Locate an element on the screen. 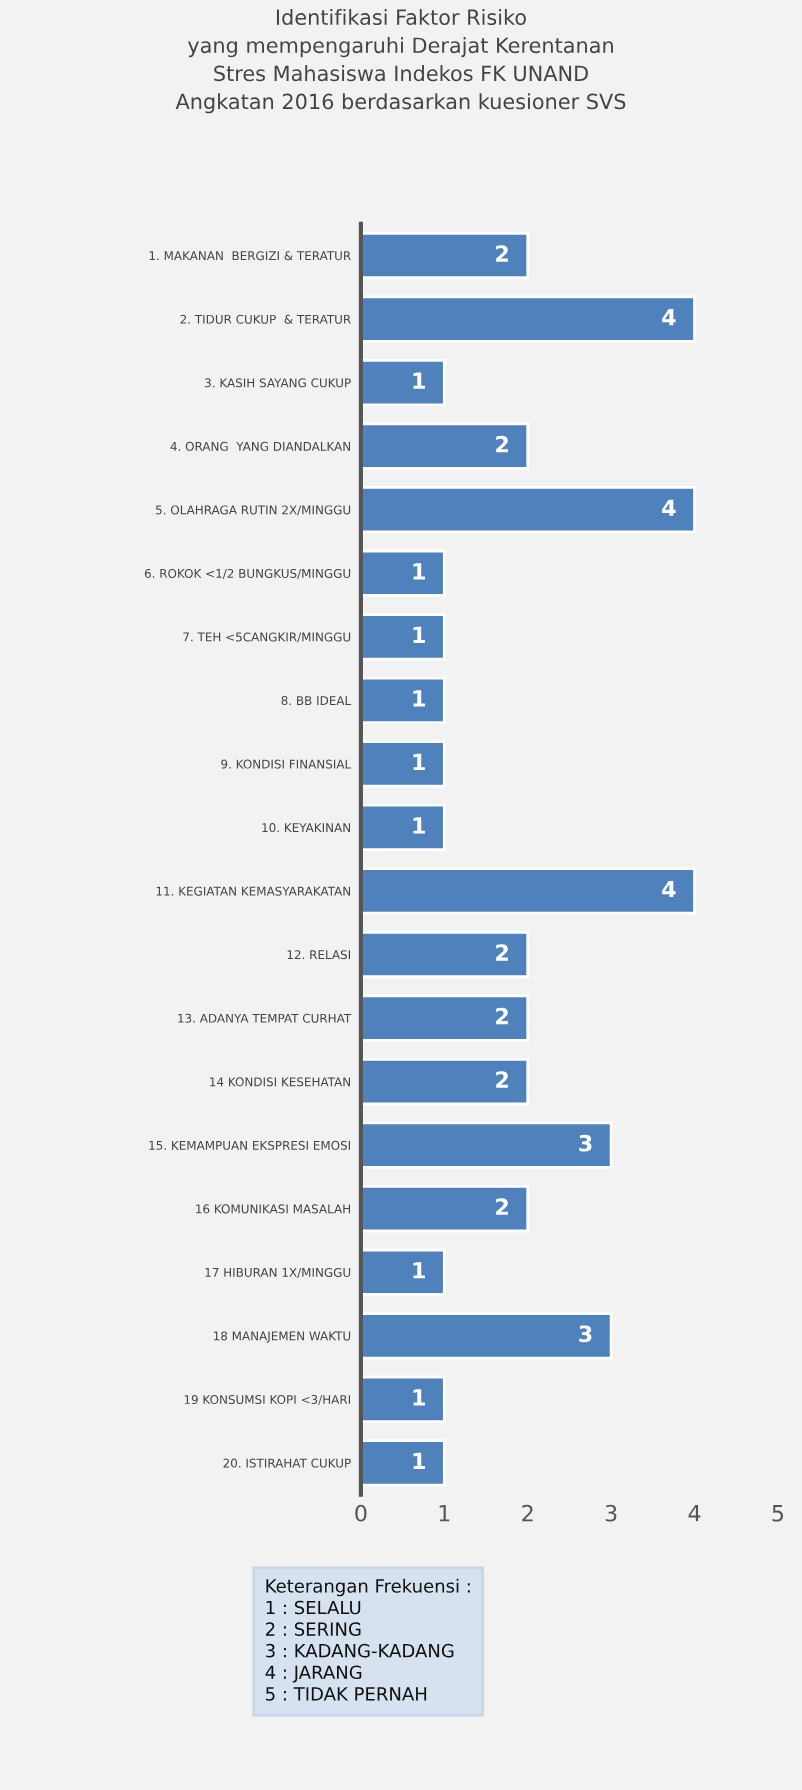  x-tick-label: 4 is located at coordinates (694, 1513).